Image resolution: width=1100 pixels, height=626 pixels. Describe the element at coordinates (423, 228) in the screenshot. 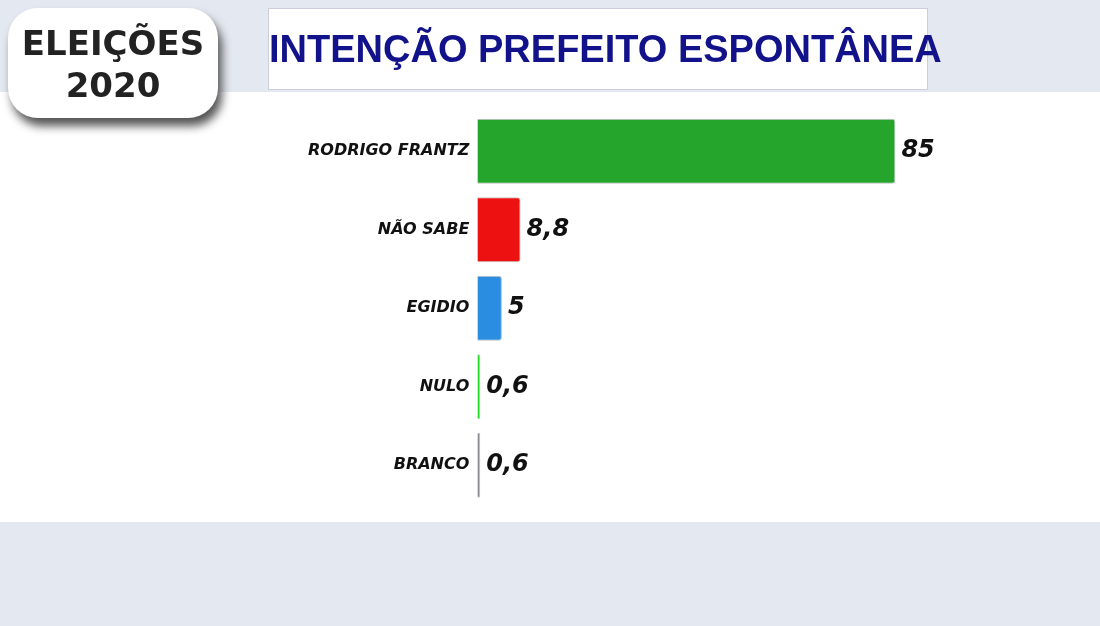

I see `y-tick-label: NÃO SABE` at that location.